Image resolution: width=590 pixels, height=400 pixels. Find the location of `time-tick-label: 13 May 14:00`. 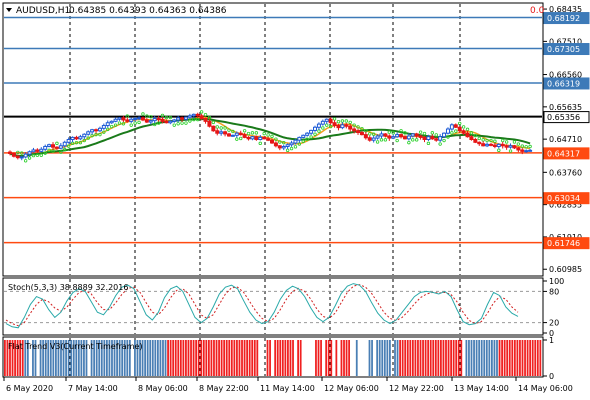

time-tick-label: 13 May 14:00 is located at coordinates (481, 388).